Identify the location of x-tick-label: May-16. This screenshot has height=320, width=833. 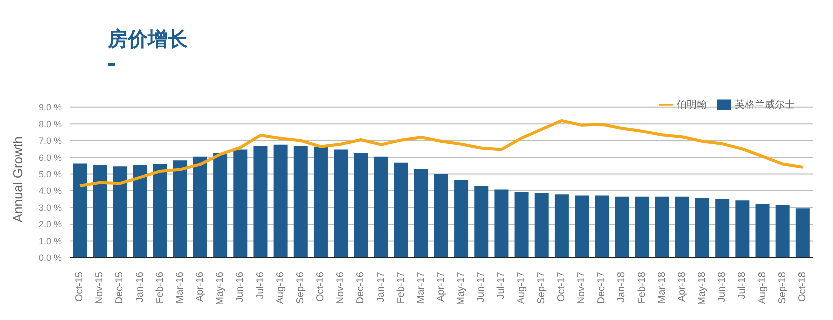
(220, 289).